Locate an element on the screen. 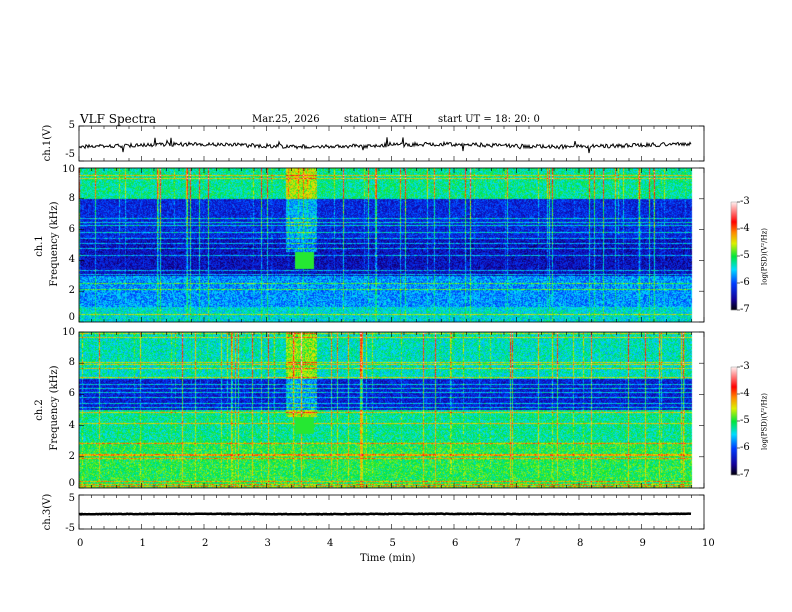 This screenshot has width=792, height=612. date-label: Mar.25, 2026 is located at coordinates (286, 119).